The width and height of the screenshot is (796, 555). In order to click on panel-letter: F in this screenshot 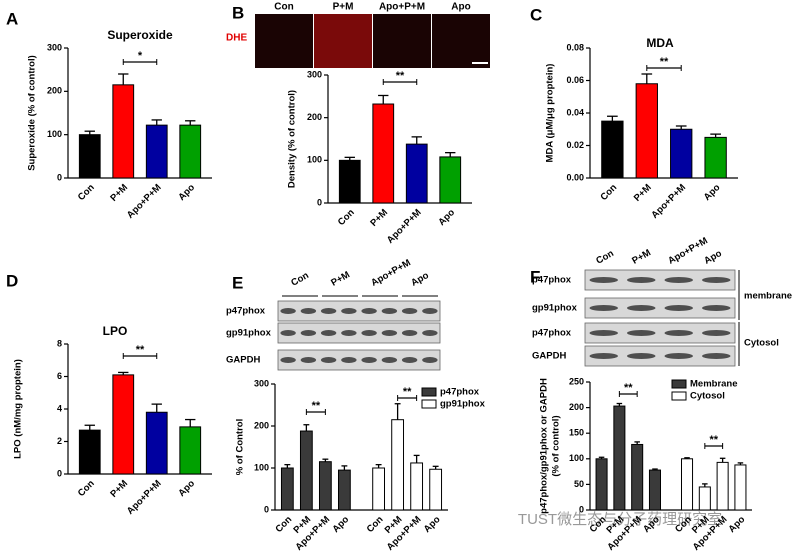, I will do `click(535, 276)`.